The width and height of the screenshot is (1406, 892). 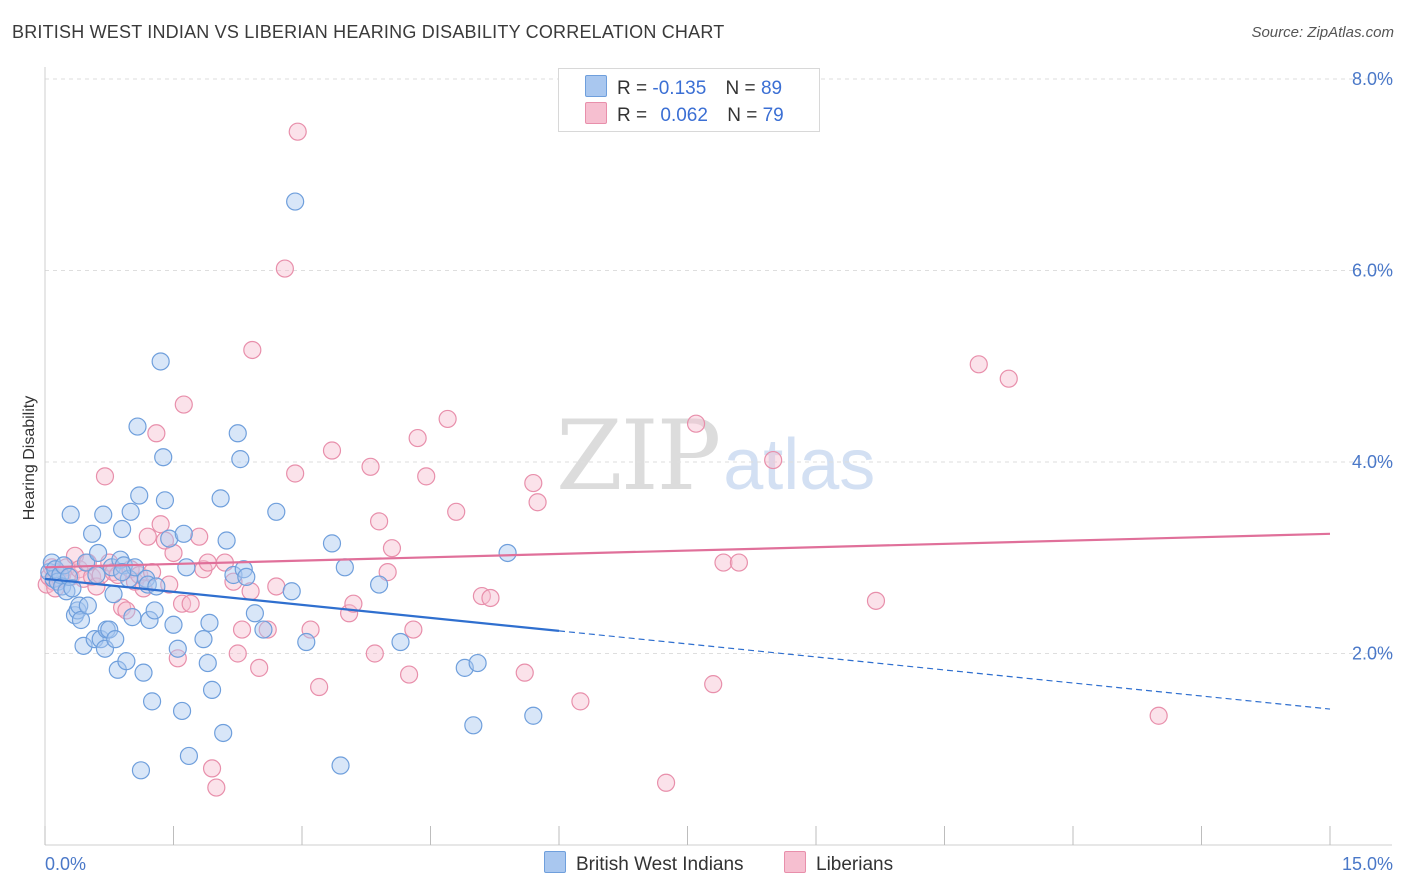 I want to click on y-tick-label: 6.0%, so click(x=1372, y=271).